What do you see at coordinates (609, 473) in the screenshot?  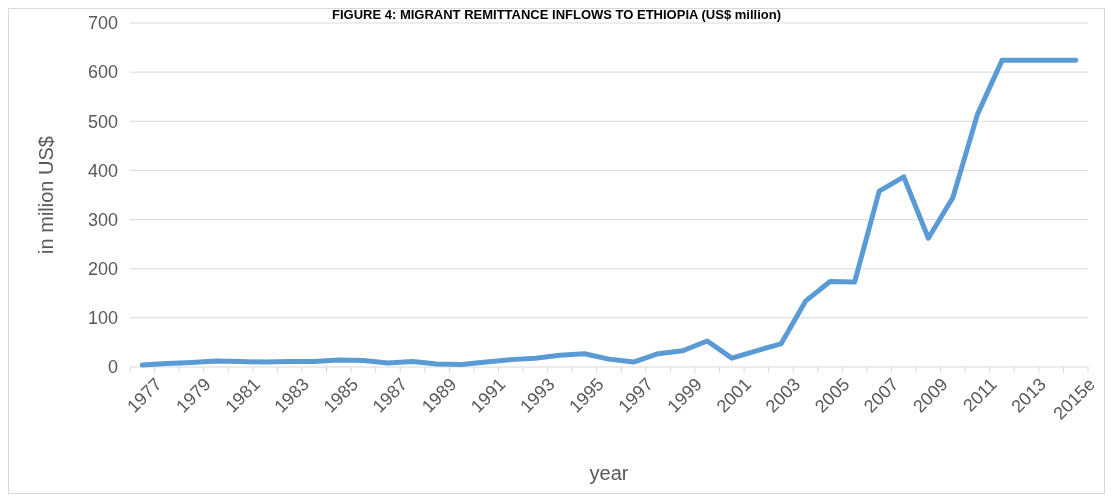 I see `x-axis-title: year` at bounding box center [609, 473].